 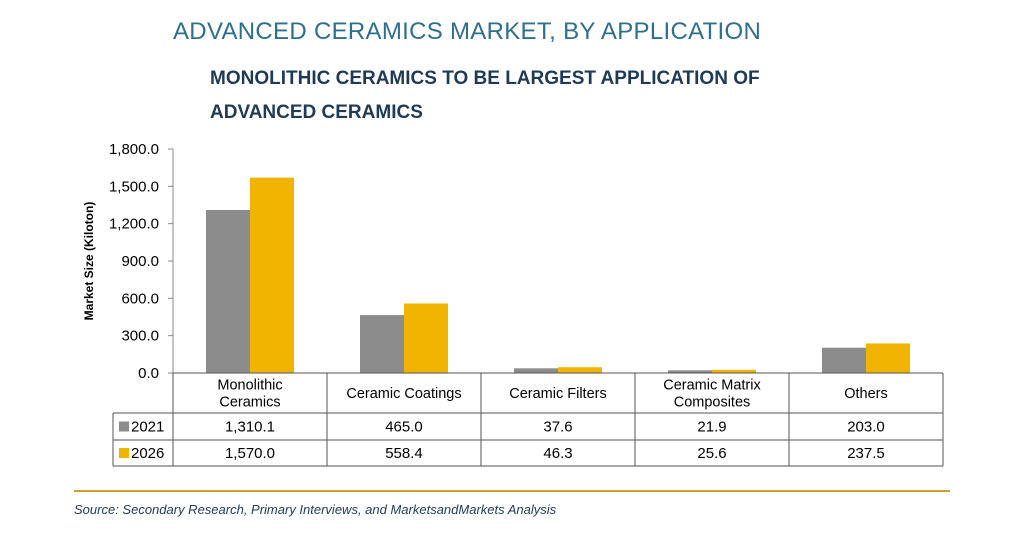 I want to click on legend-label-2021: 2021, so click(x=147, y=427).